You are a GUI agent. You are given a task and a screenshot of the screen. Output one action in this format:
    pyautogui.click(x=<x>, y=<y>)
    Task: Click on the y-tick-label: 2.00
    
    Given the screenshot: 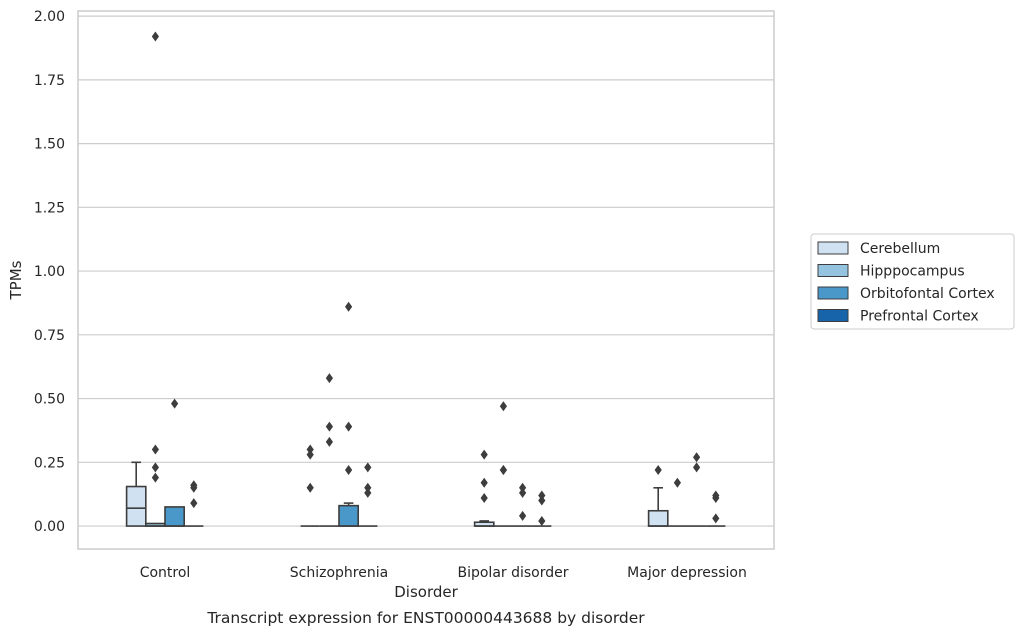 What is the action you would take?
    pyautogui.click(x=49, y=17)
    